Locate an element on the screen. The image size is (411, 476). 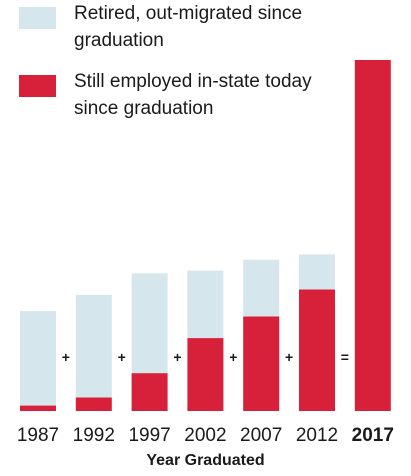
bar-employed-2012 is located at coordinates (317, 350).